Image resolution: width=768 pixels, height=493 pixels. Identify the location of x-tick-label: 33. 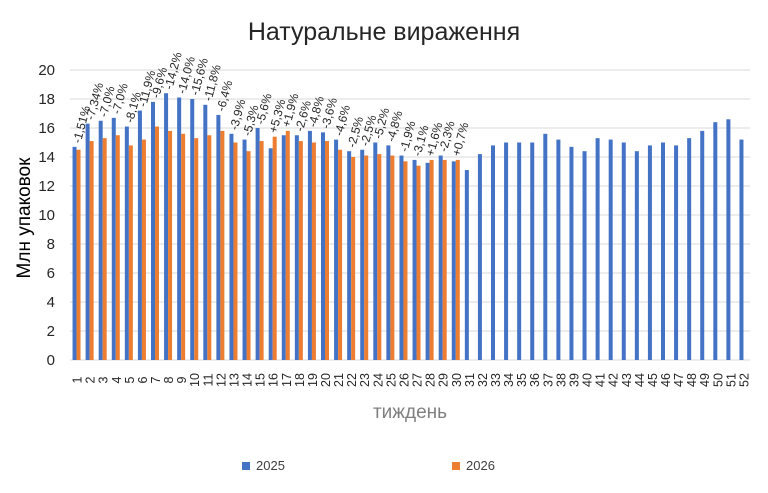
(496, 380).